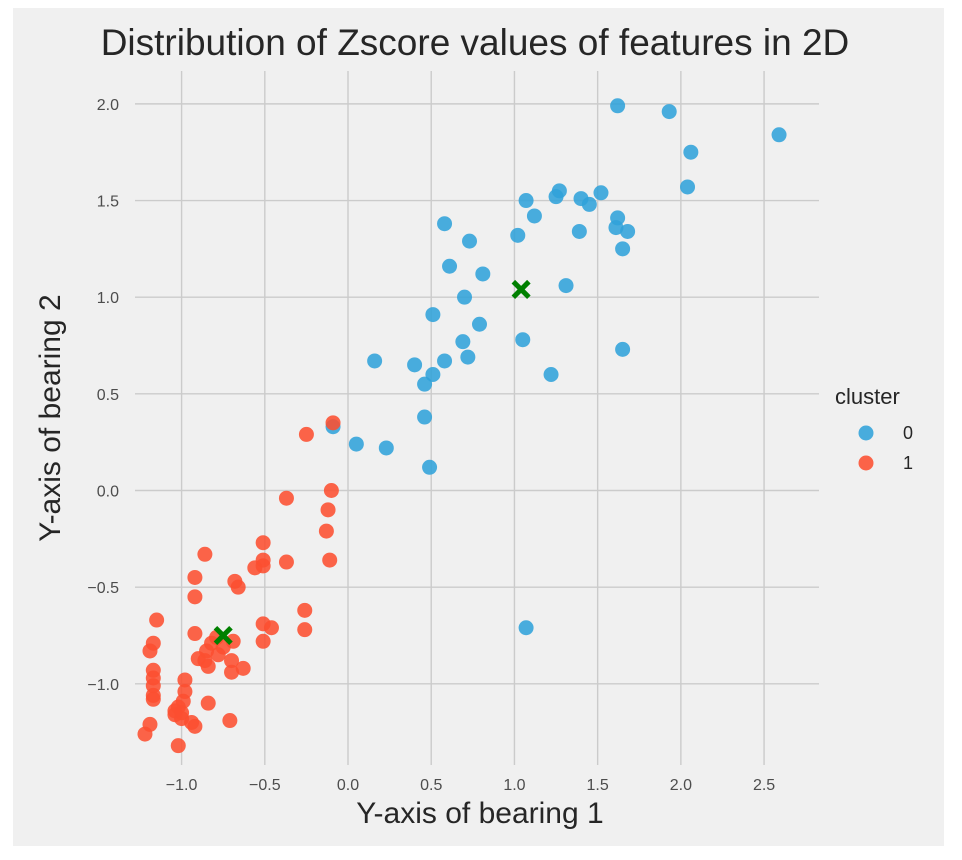 This screenshot has height=860, width=962. What do you see at coordinates (431, 785) in the screenshot?
I see `x-tick-label: 0.5` at bounding box center [431, 785].